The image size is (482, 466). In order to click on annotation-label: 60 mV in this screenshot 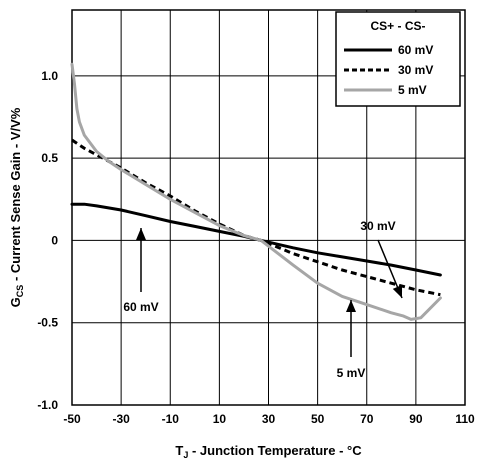, I will do `click(140, 307)`.